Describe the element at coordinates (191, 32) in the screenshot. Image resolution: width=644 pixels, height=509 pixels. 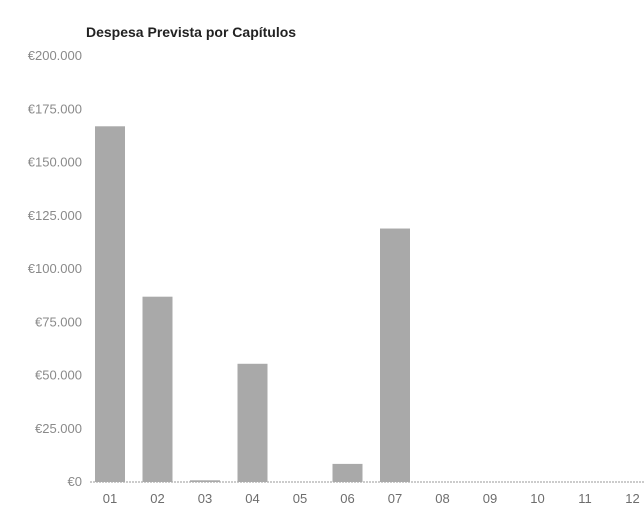
I see `chart-title: Despesa Prevista por Capítulos` at that location.